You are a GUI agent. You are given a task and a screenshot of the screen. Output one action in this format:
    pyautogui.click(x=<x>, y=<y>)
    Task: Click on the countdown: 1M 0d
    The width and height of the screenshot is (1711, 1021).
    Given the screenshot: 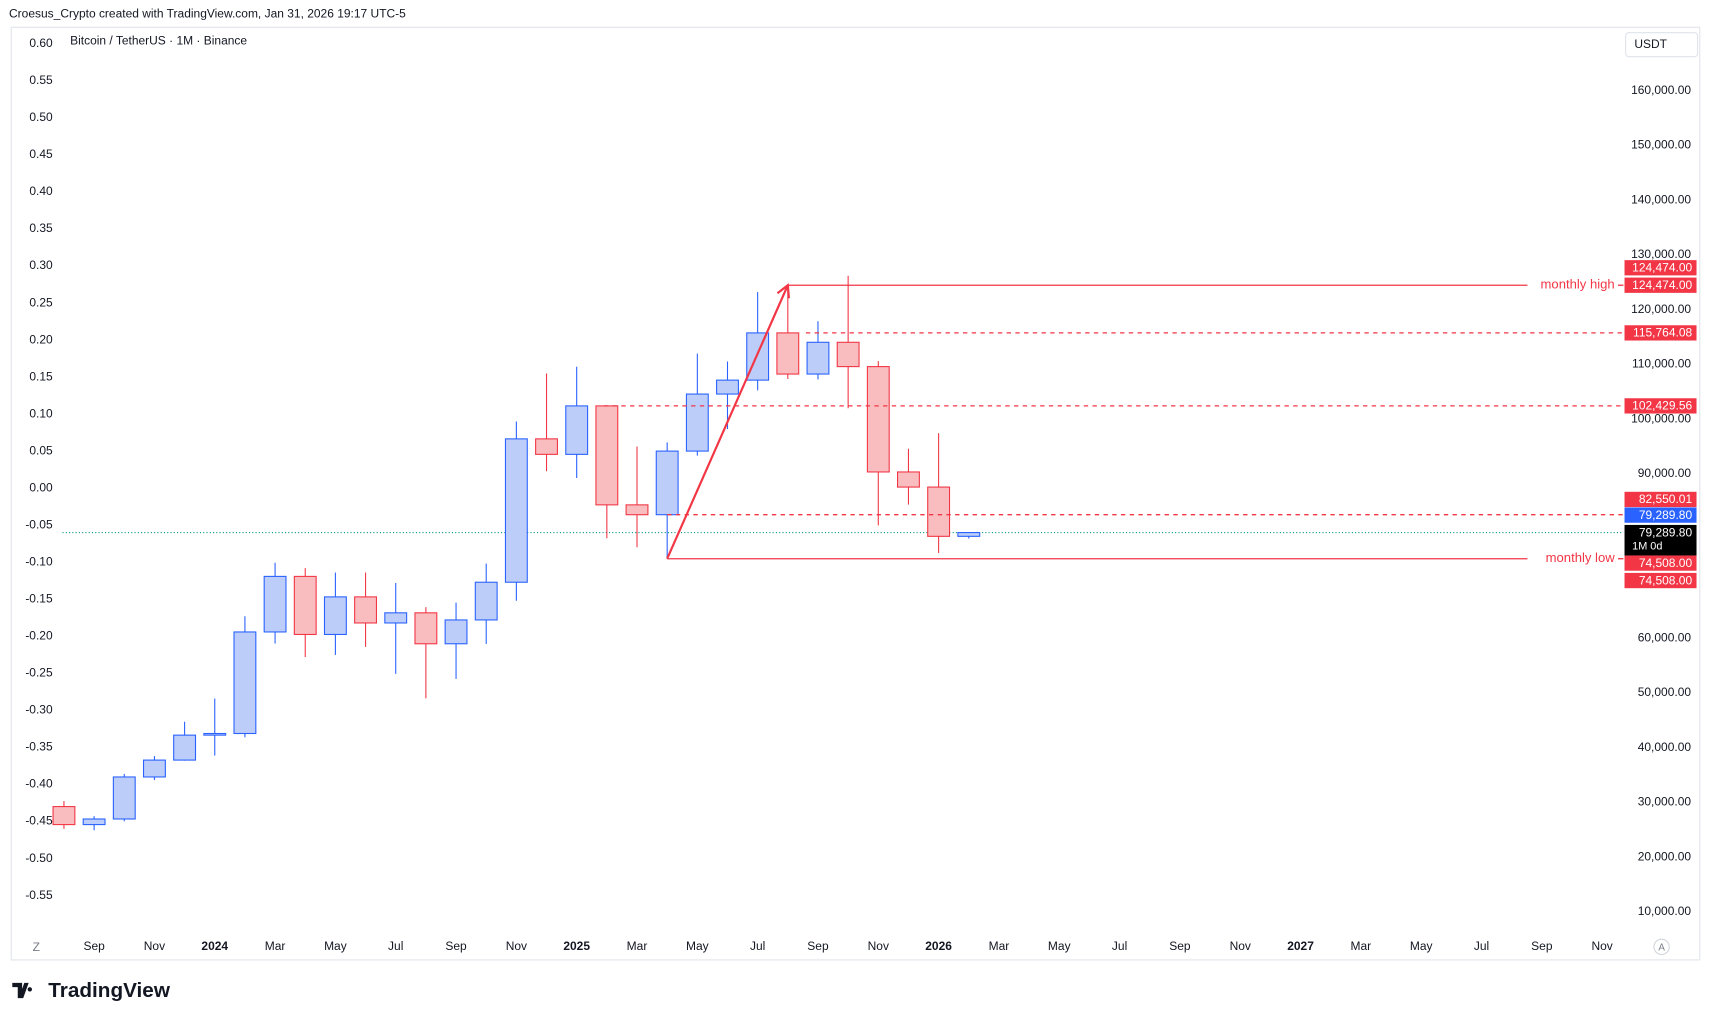 What is the action you would take?
    pyautogui.click(x=1647, y=547)
    